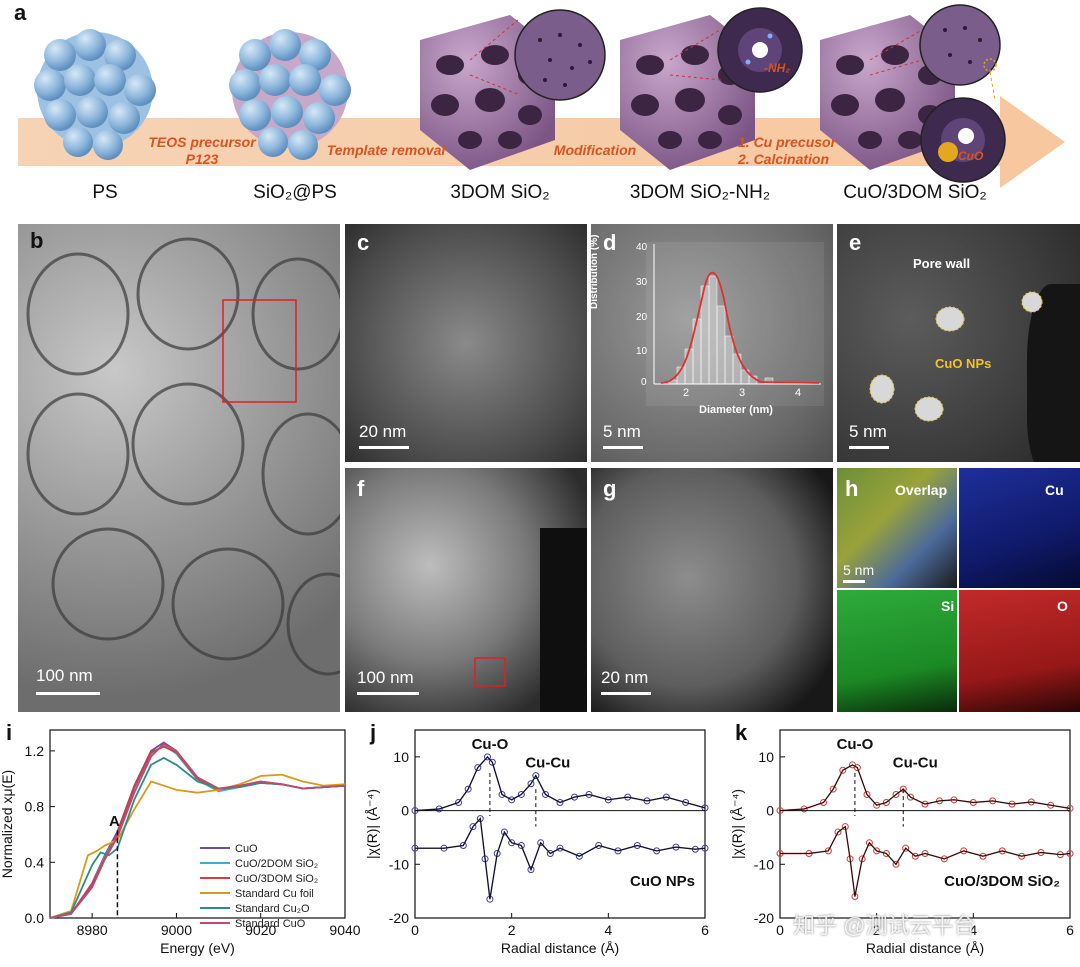 The image size is (1080, 967). I want to click on eds-maps-h: h Overlap Cu Si O 5 nm, so click(958, 590).